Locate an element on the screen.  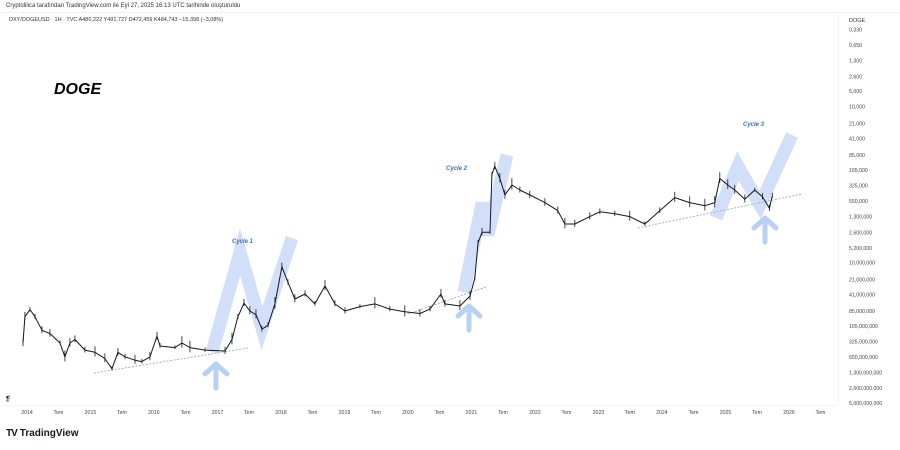
time-tick-label: 2022 is located at coordinates (535, 413).